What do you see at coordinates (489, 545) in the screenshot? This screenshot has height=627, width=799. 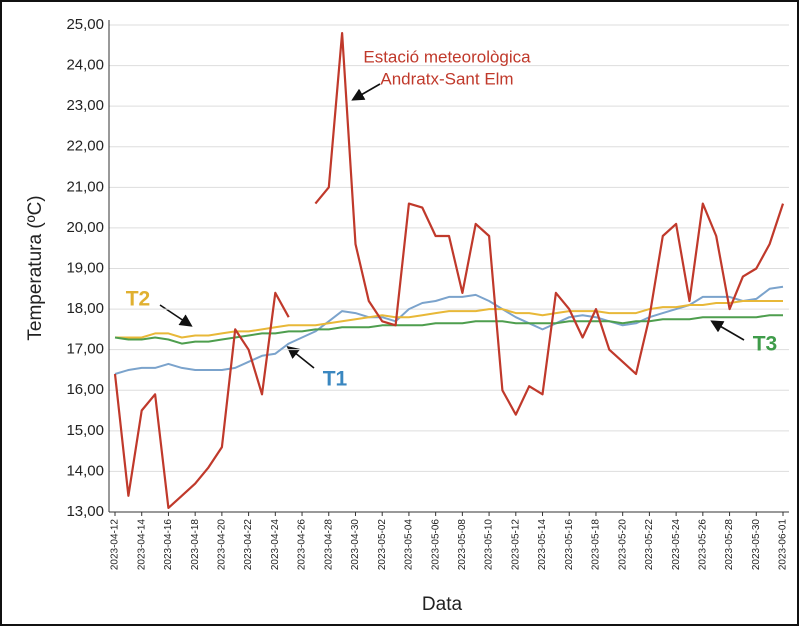 I see `x-tick-label: 2023-05-10` at bounding box center [489, 545].